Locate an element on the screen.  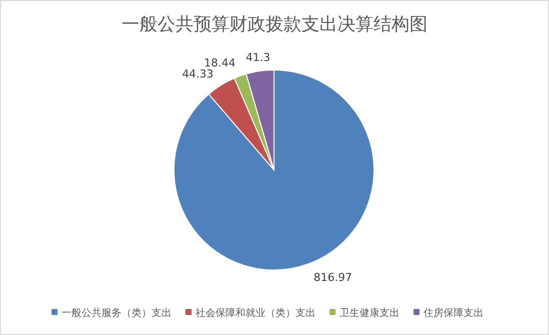
data-label: 18.44 is located at coordinates (220, 63).